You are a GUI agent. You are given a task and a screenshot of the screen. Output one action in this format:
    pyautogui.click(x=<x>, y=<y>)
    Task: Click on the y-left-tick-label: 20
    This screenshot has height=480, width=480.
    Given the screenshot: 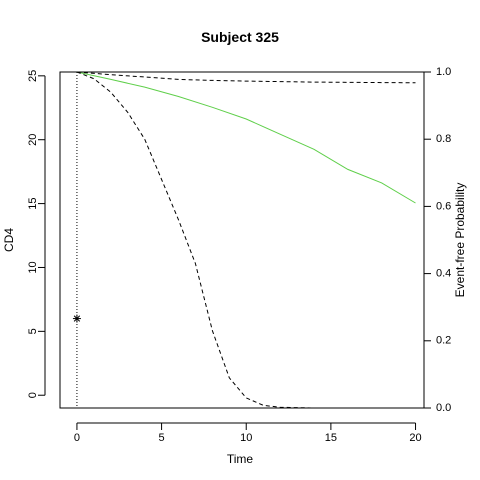 What is the action you would take?
    pyautogui.click(x=33, y=140)
    